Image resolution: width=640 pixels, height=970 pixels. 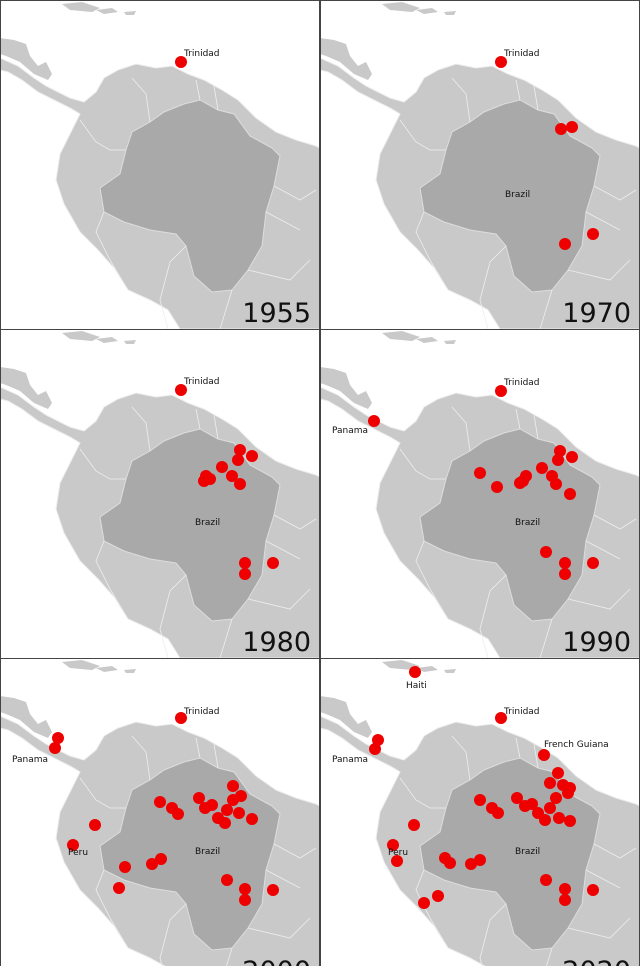 I want to click on year-label: 1980, so click(x=276, y=642).